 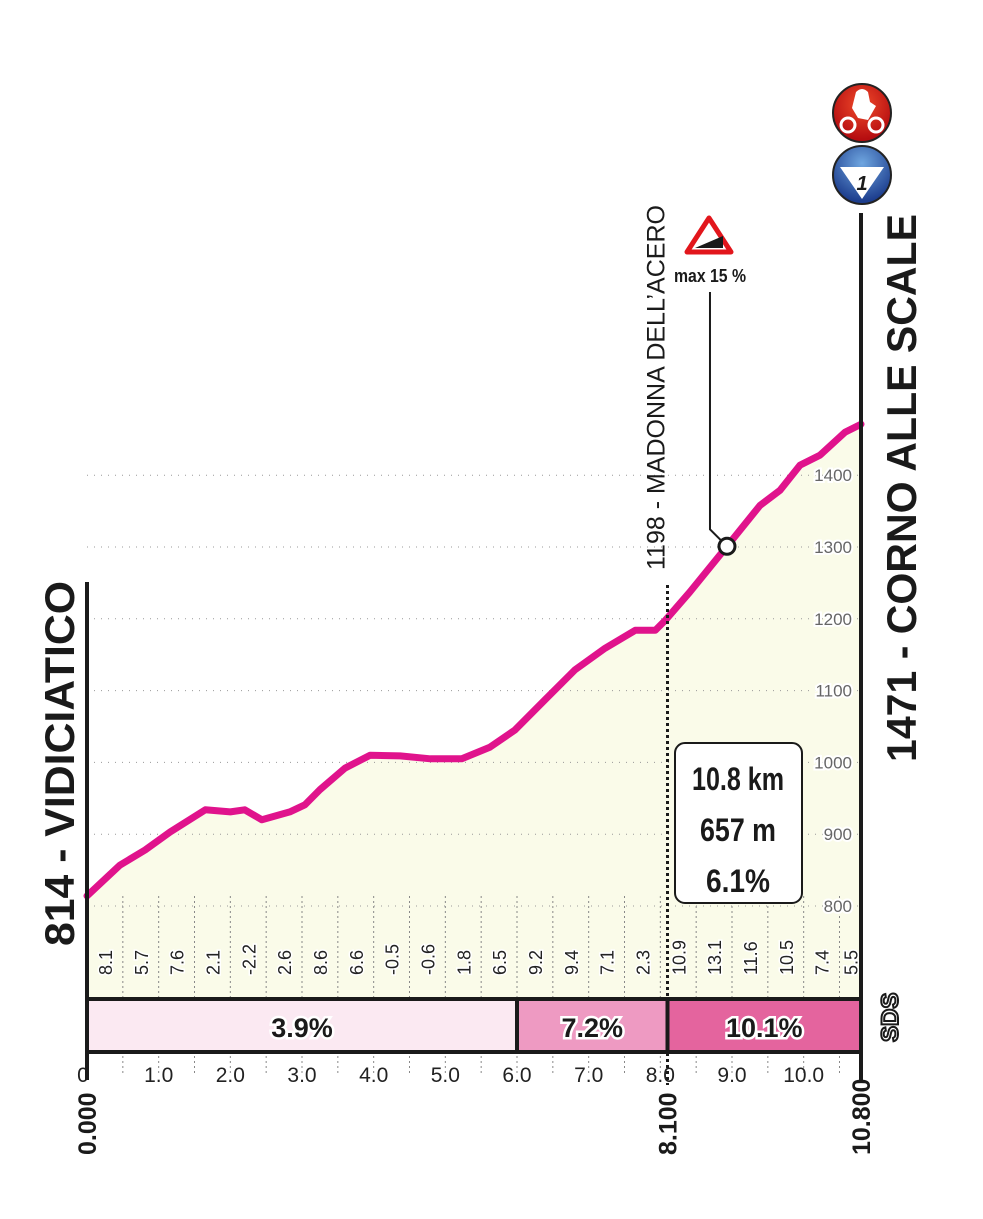 I want to click on half-km-gradient-label: 8.6, so click(x=321, y=962).